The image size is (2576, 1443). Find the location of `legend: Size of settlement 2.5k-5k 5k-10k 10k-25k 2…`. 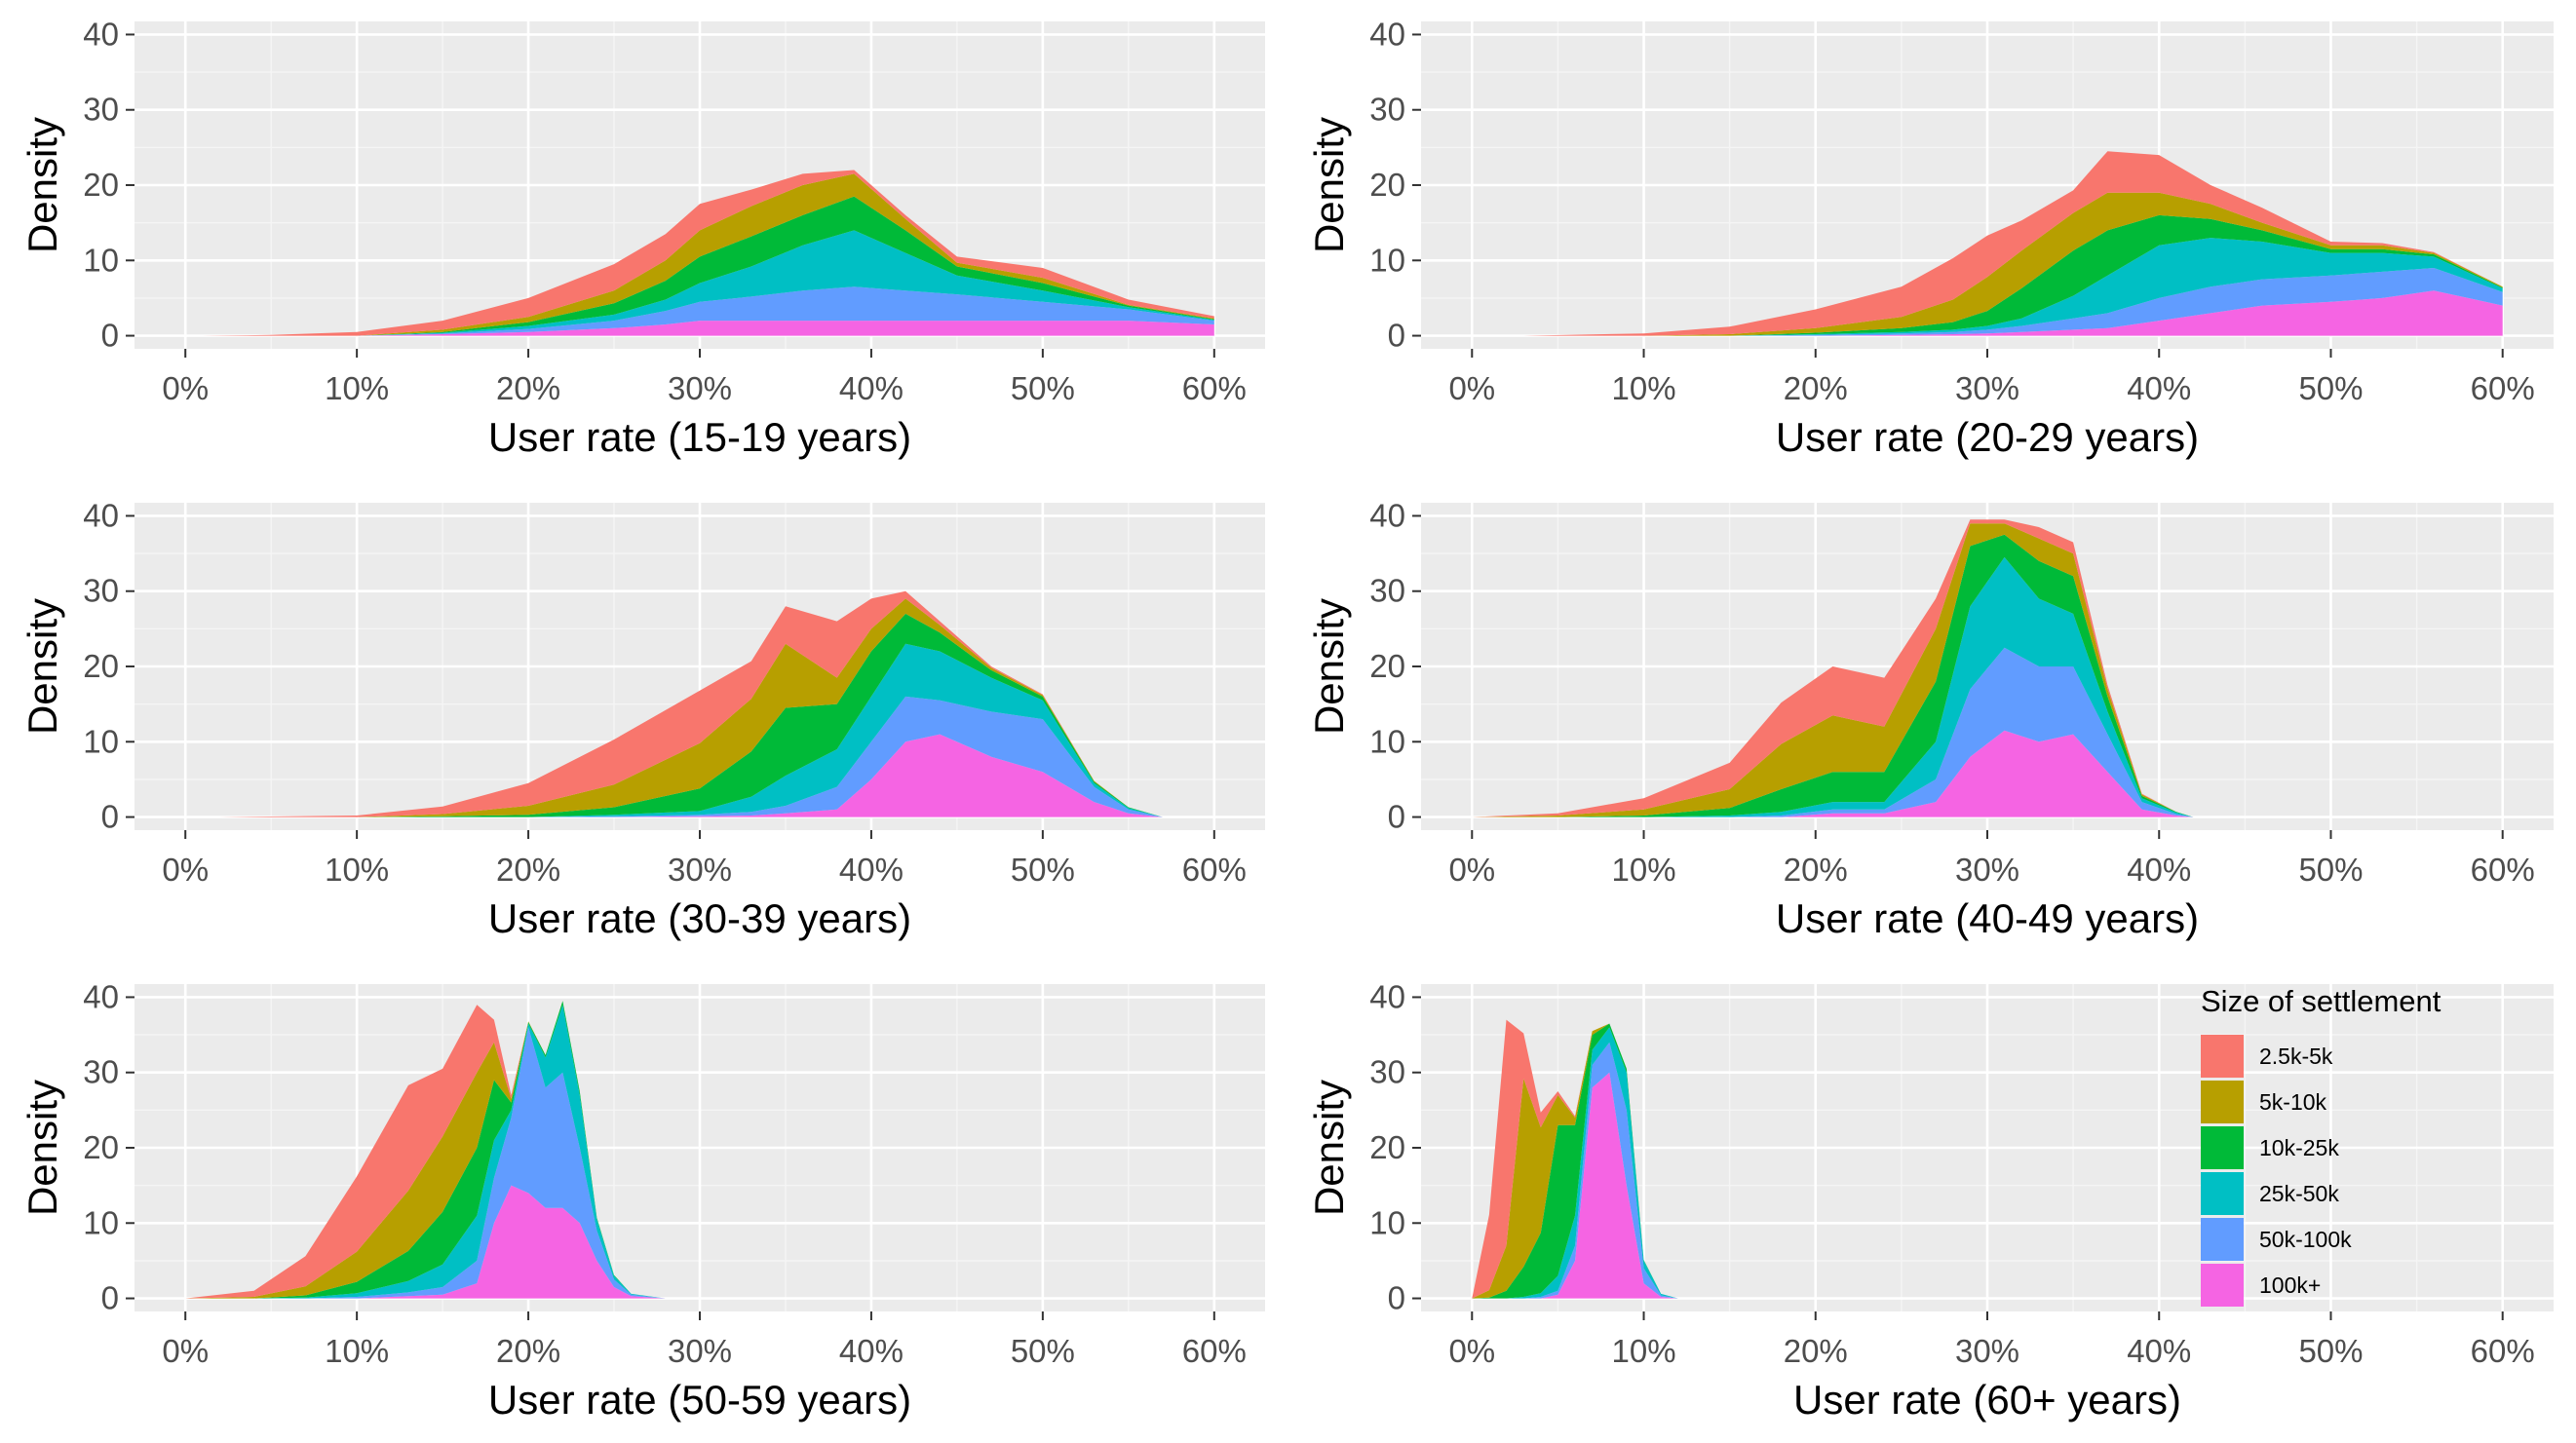

legend: Size of settlement 2.5k-5k 5k-10k 10k-25k 2… is located at coordinates (2321, 1146).